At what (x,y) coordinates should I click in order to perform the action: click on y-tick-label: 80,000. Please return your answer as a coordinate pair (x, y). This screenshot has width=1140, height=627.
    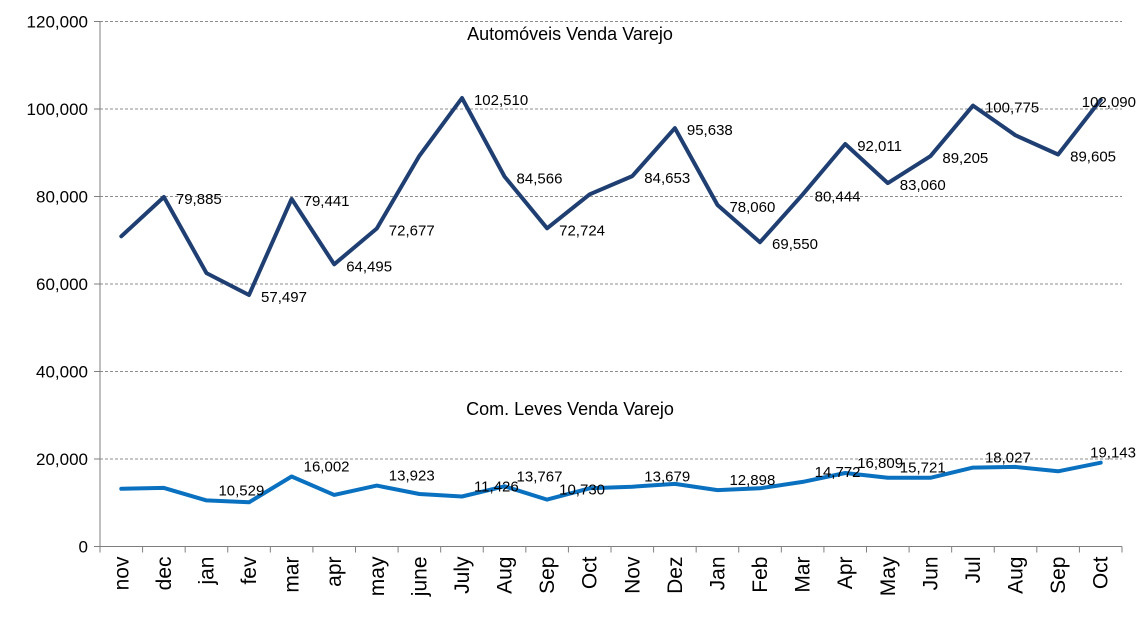
    Looking at the image, I should click on (62, 197).